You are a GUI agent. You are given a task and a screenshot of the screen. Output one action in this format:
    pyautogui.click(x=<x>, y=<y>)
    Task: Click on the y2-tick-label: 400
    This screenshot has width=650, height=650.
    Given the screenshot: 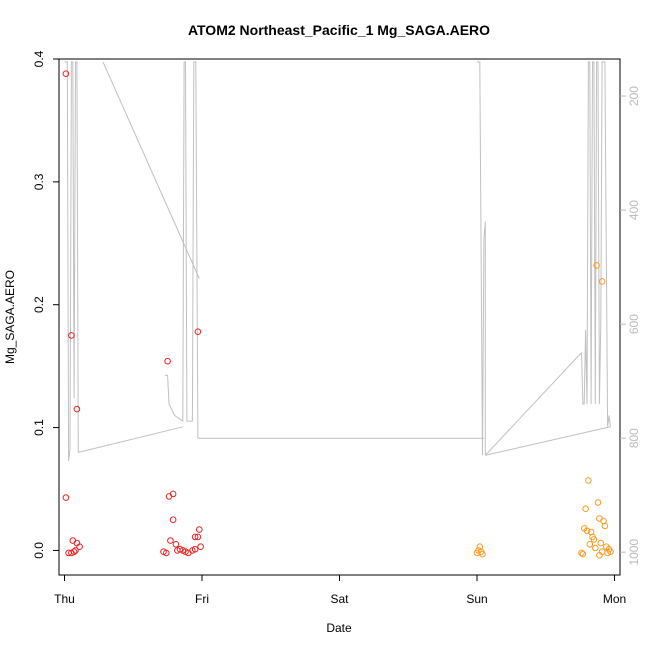 What is the action you would take?
    pyautogui.click(x=634, y=210)
    